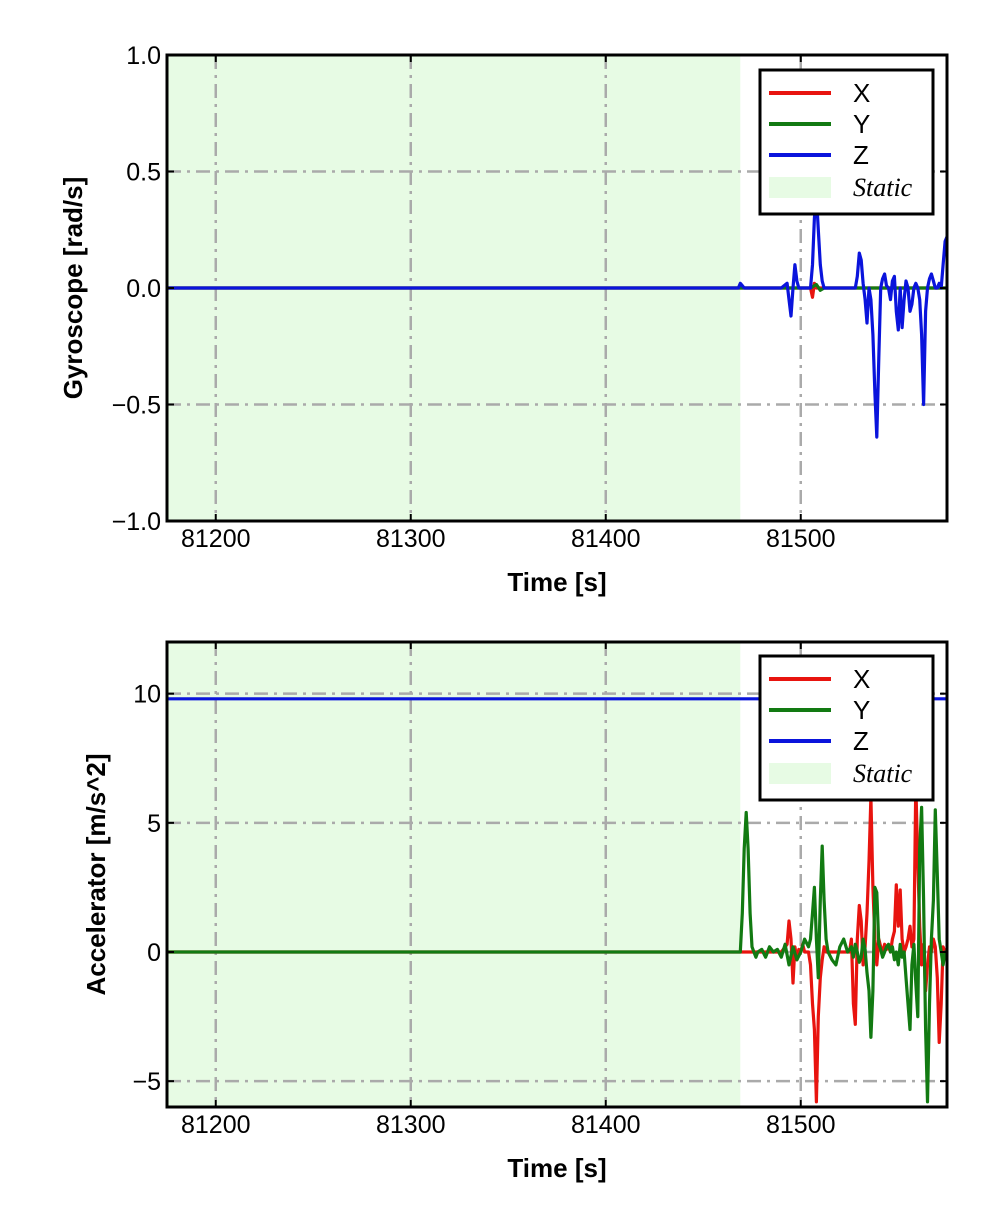 The width and height of the screenshot is (992, 1228). Describe the element at coordinates (96, 874) in the screenshot. I see `y-axis-title: Accelerator [m/s^2]` at that location.